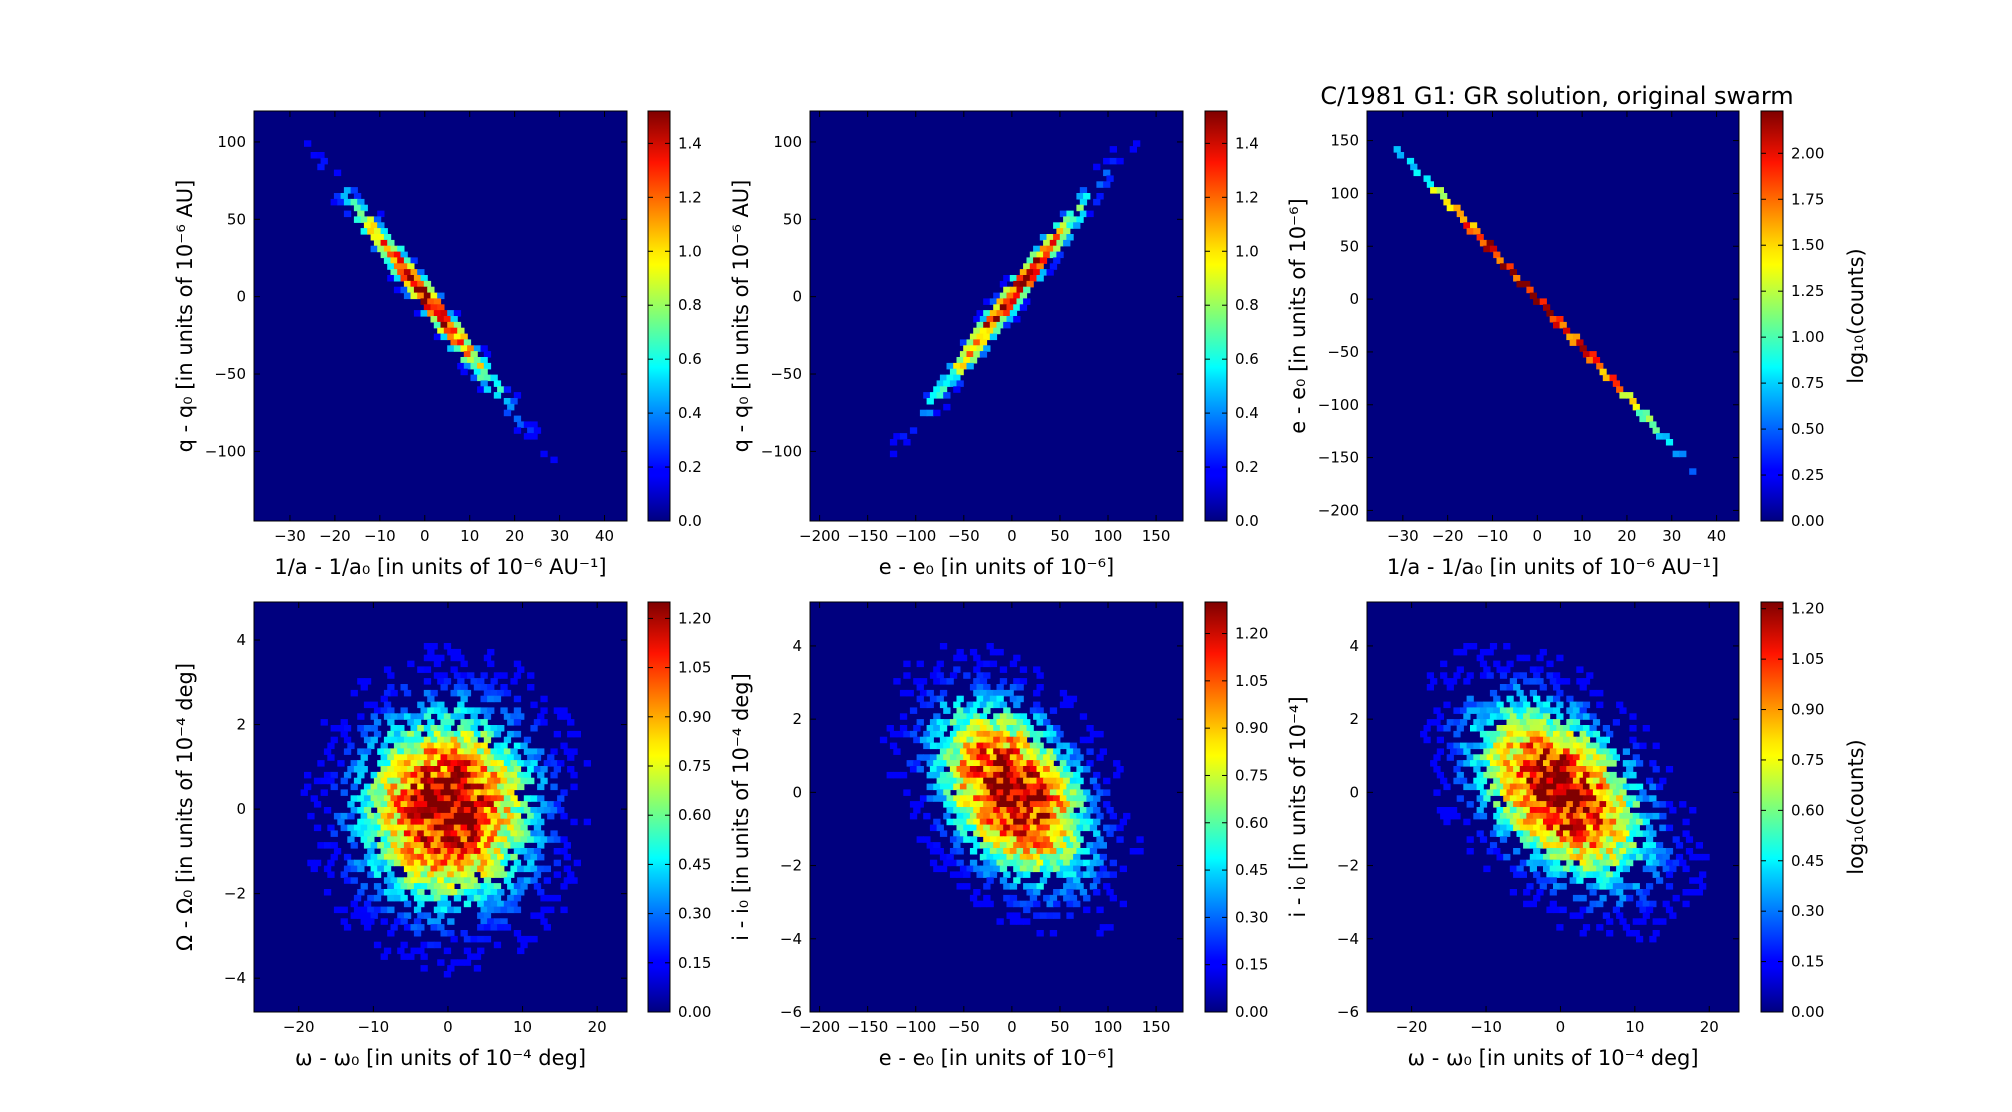  Describe the element at coordinates (469, 536) in the screenshot. I see `x-tick-label: 10` at that location.